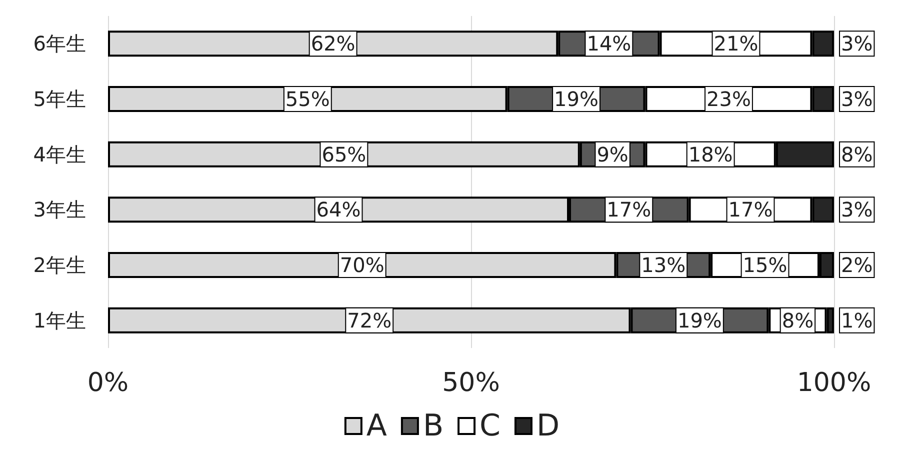 Image resolution: width=904 pixels, height=454 pixels. Describe the element at coordinates (59, 320) in the screenshot. I see `y-tick-label: 1年生` at that location.